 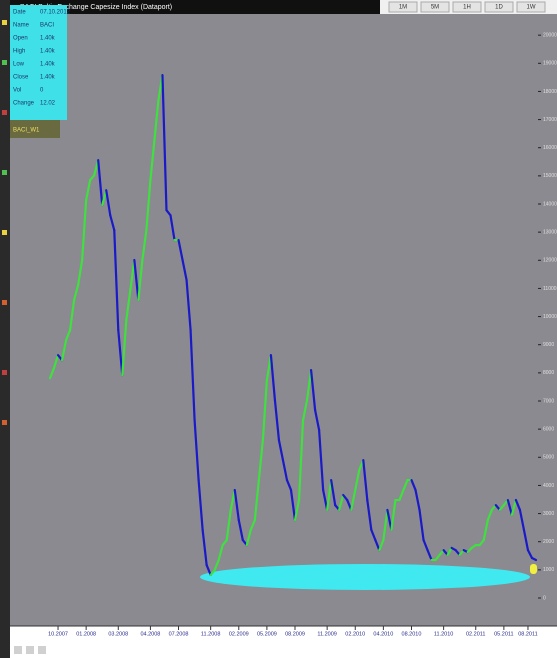 I want to click on y-tick-label: 13000, so click(x=550, y=232).